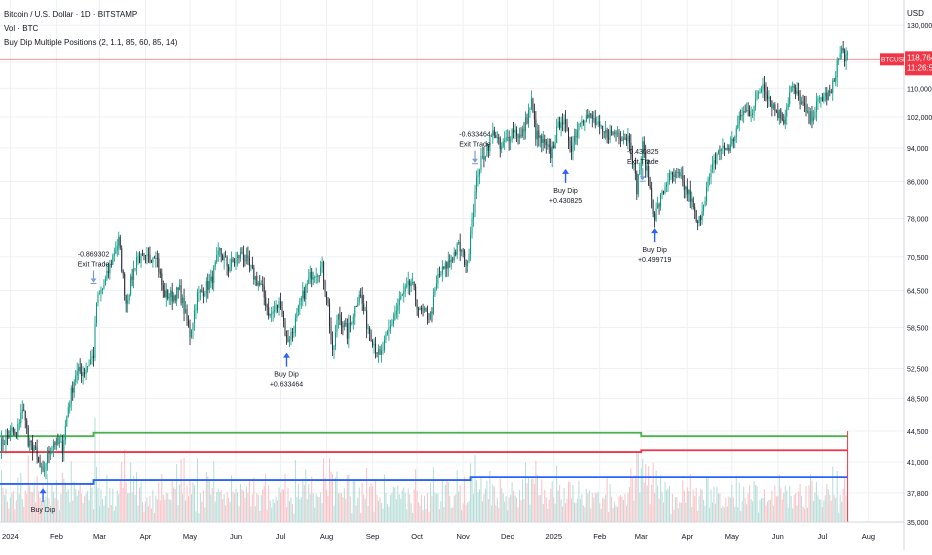 The image size is (932, 555). I want to click on time-tick-label: Jun, so click(236, 536).